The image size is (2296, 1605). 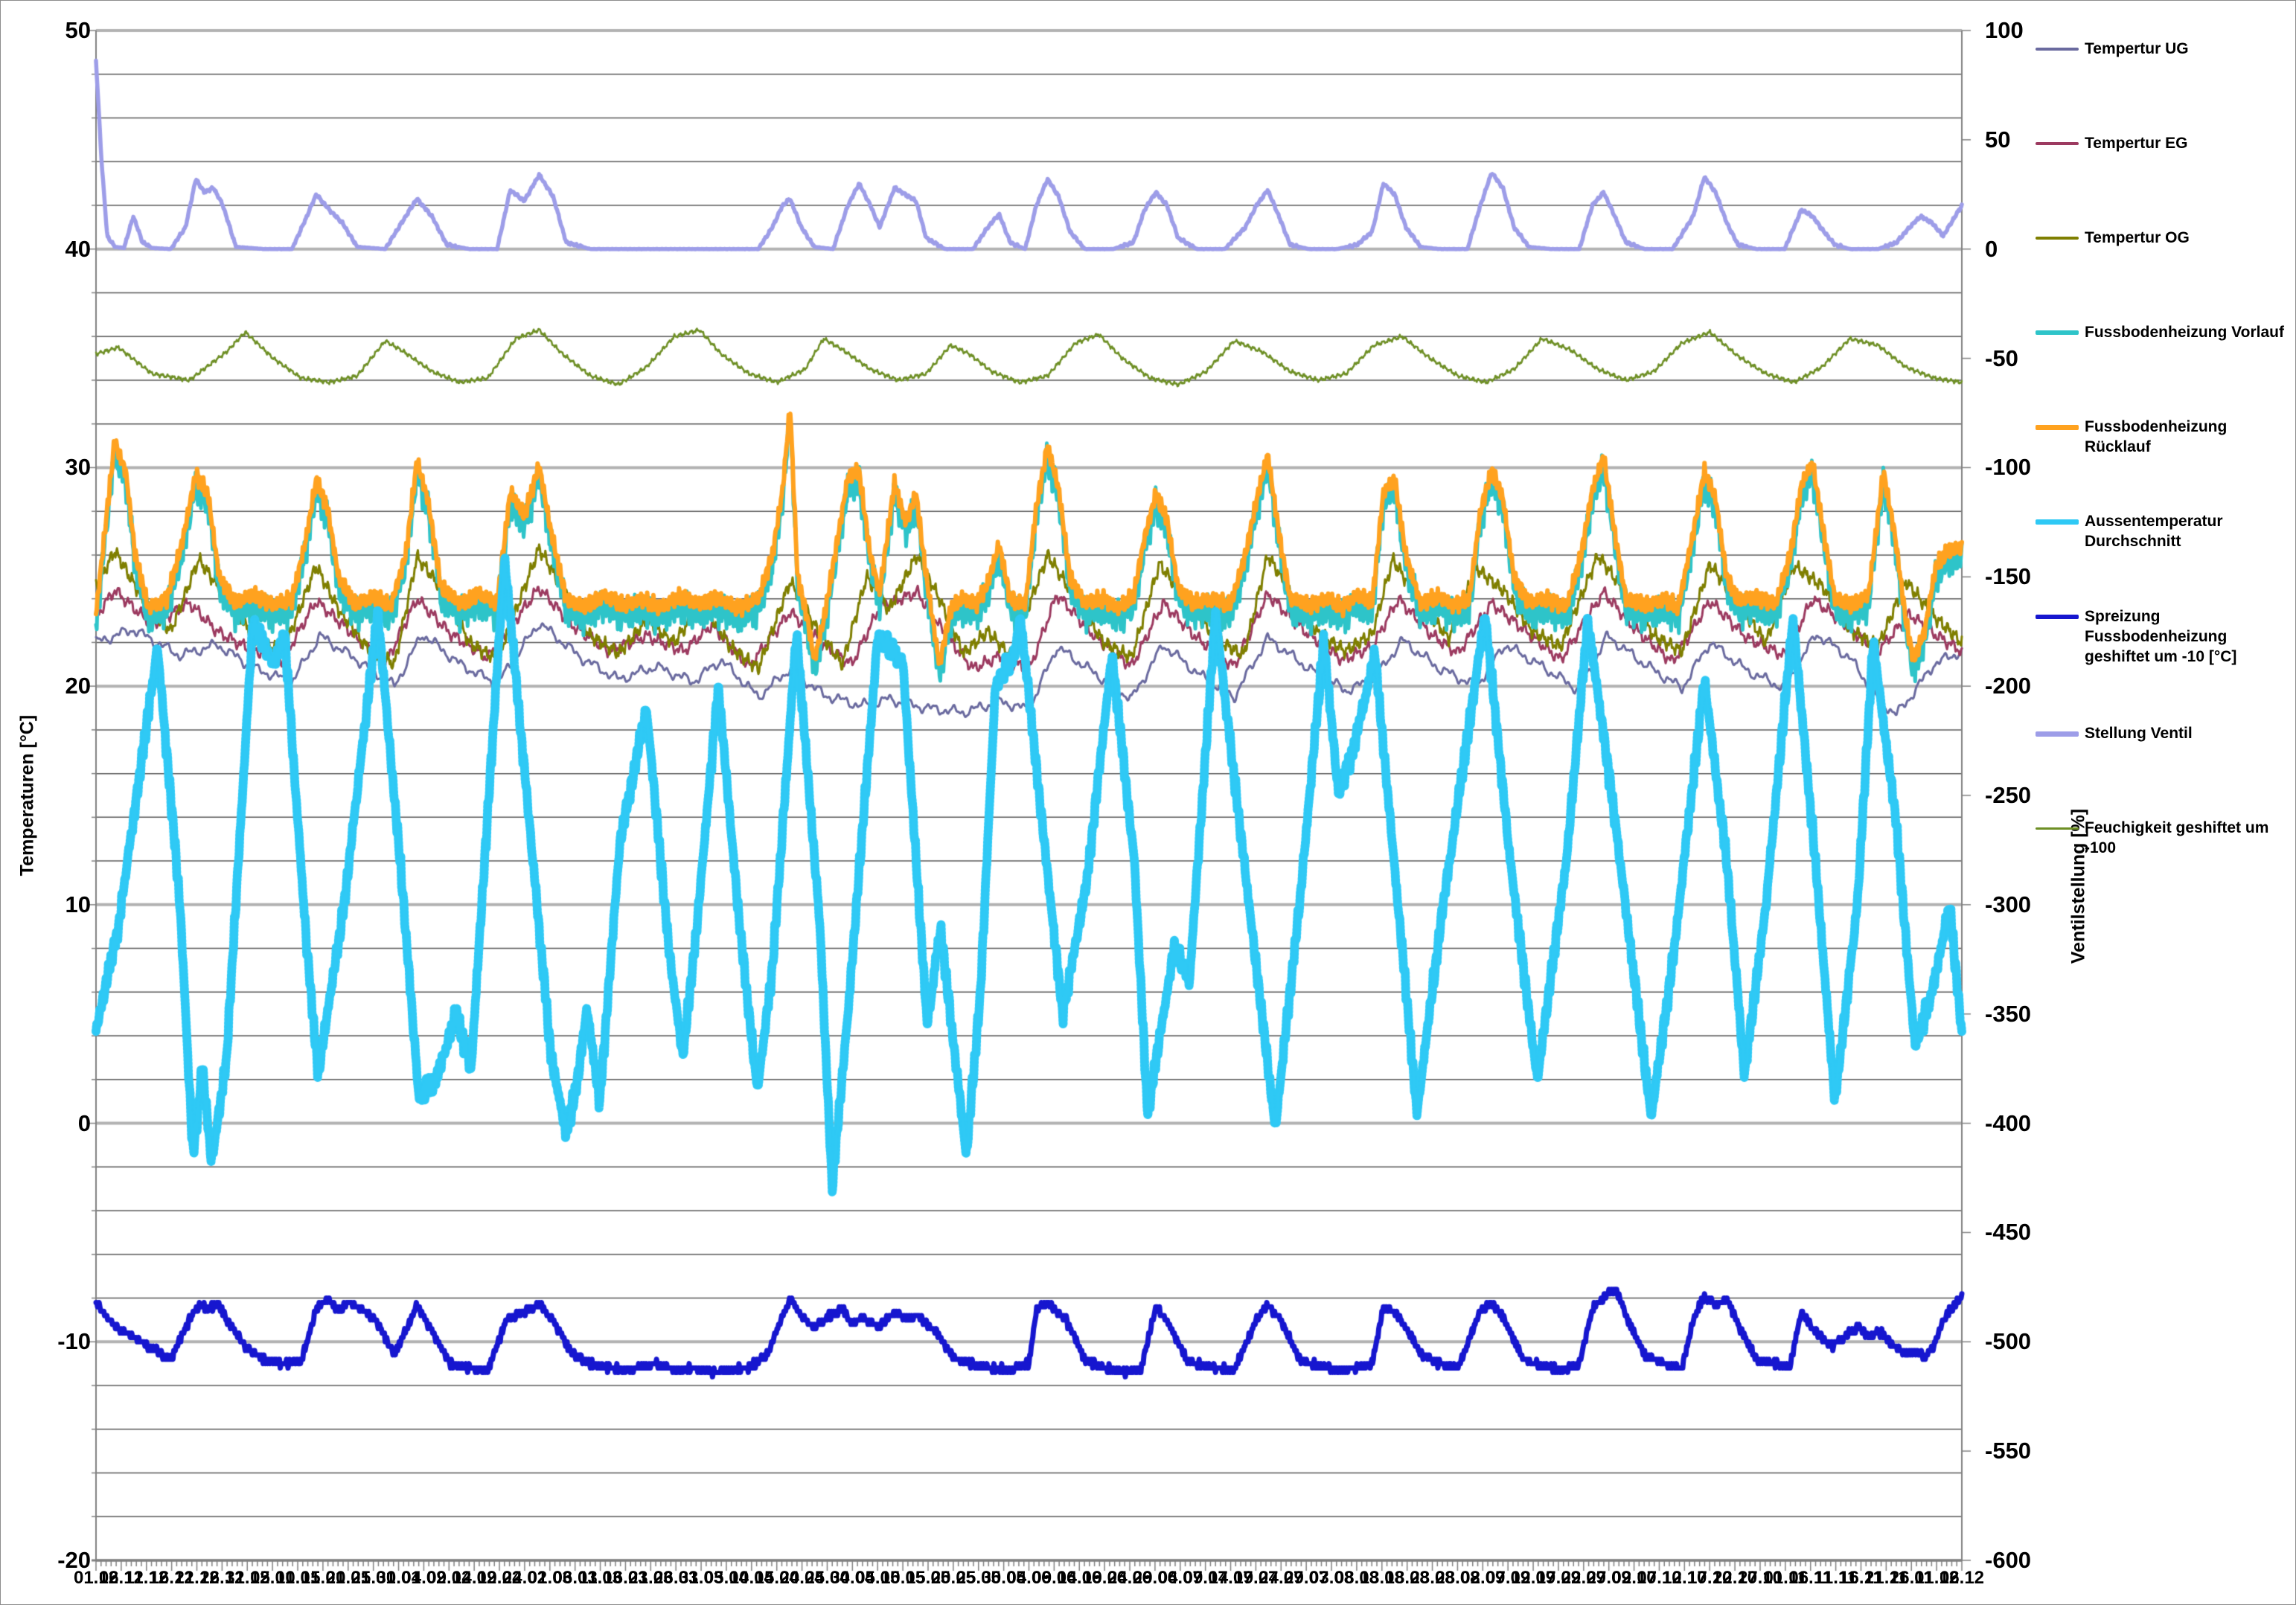 I want to click on legend-item: Tempertur UG, so click(x=2112, y=49).